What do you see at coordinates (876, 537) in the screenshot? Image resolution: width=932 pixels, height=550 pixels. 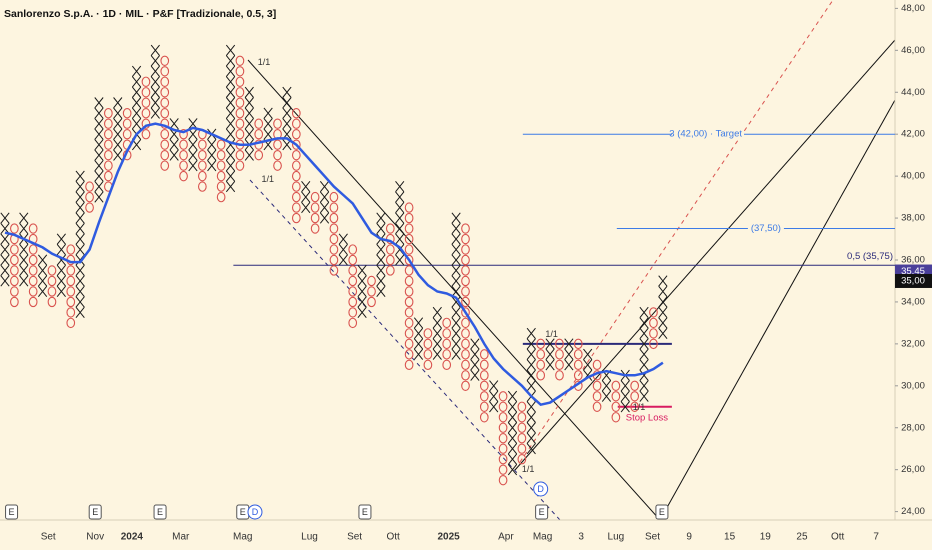 I see `x-tick-label: 7` at bounding box center [876, 537].